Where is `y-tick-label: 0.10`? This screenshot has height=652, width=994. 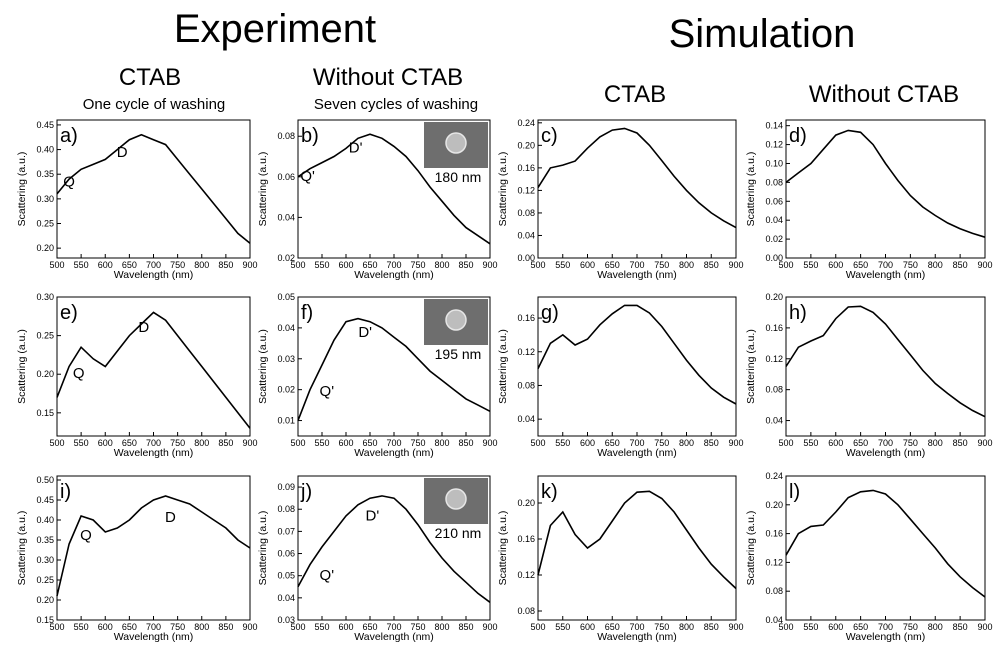
y-tick-label: 0.10 is located at coordinates (774, 163).